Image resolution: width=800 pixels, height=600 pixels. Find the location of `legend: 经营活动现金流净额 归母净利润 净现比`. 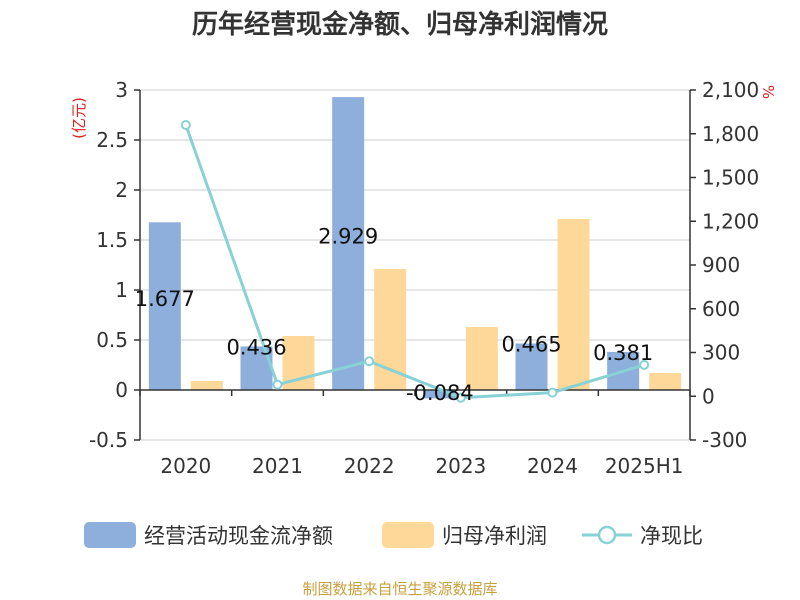

legend: 经营活动现金流净额 归母净利润 净现比 is located at coordinates (393, 535).